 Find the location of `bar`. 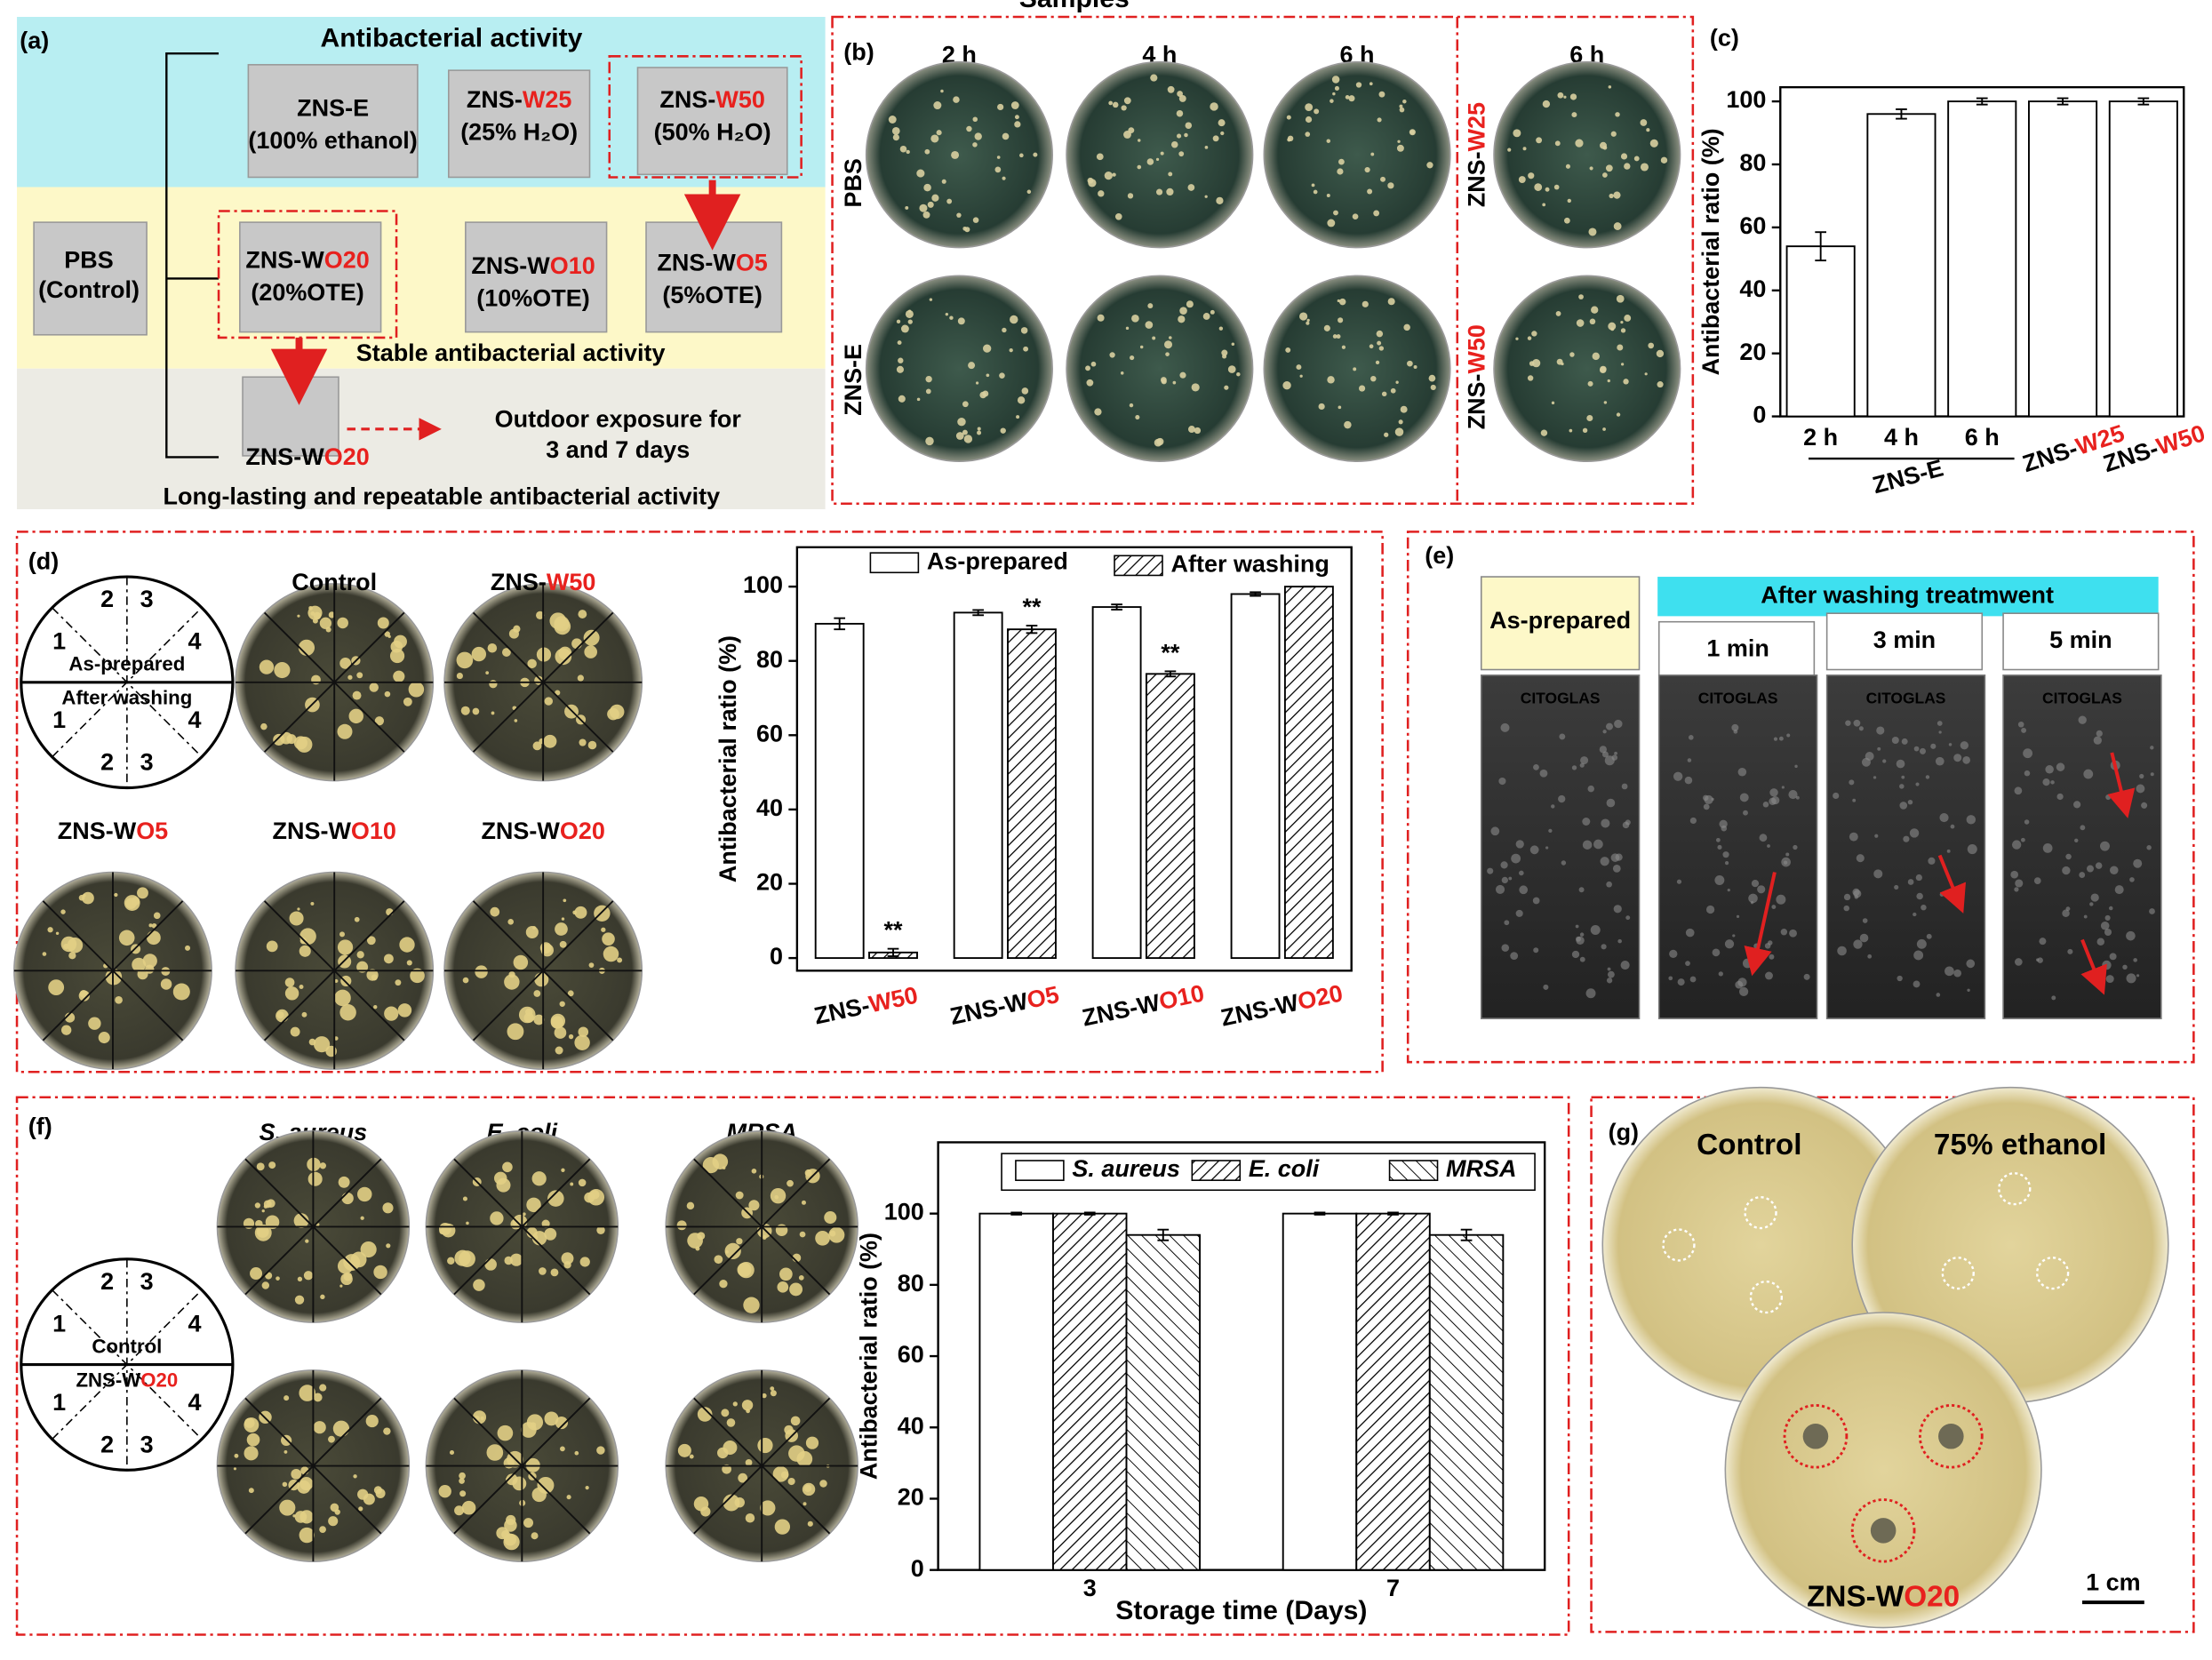

bar is located at coordinates (1308, 773).